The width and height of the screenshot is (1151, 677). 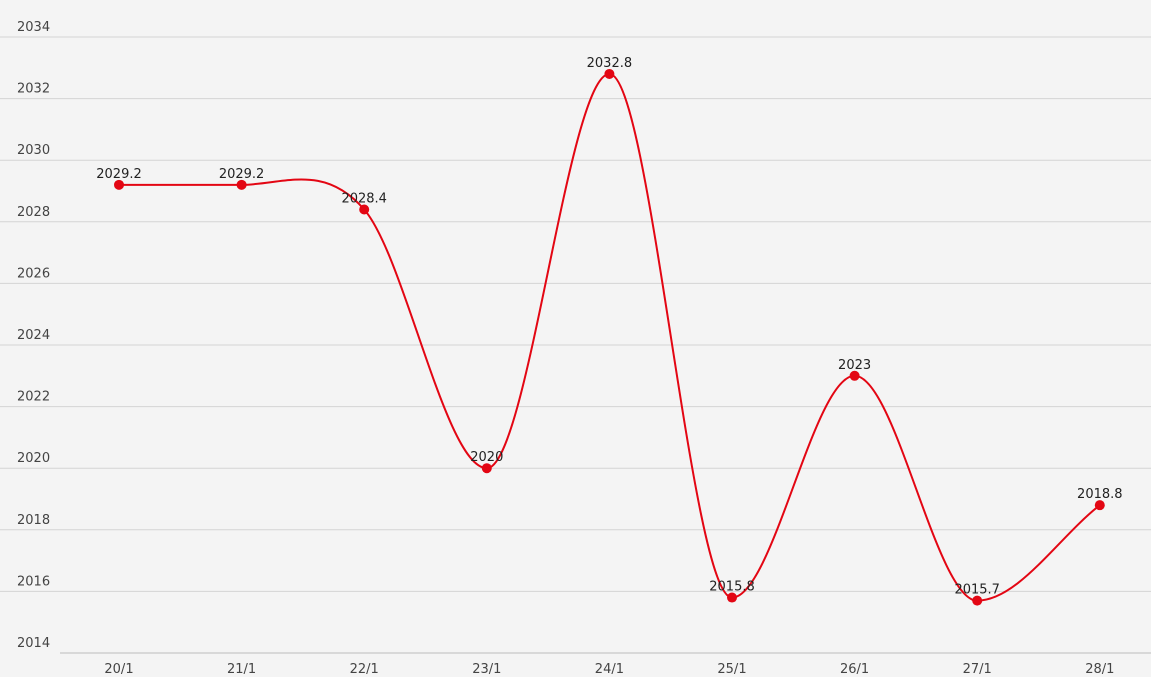 What do you see at coordinates (1099, 669) in the screenshot?
I see `x-tick-label: 28/1` at bounding box center [1099, 669].